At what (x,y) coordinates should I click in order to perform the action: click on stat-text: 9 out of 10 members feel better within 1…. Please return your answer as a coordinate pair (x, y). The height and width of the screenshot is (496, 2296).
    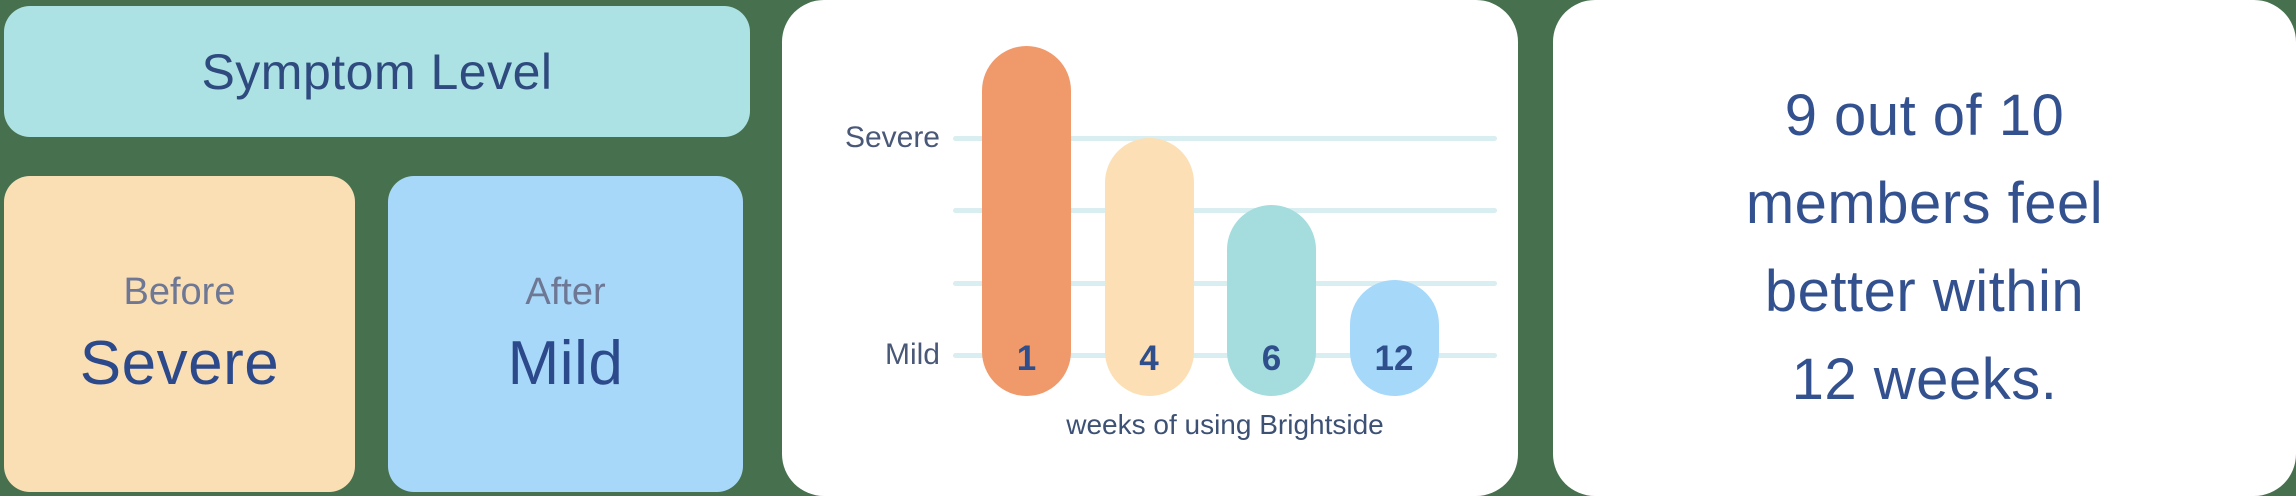
    Looking at the image, I should click on (1924, 248).